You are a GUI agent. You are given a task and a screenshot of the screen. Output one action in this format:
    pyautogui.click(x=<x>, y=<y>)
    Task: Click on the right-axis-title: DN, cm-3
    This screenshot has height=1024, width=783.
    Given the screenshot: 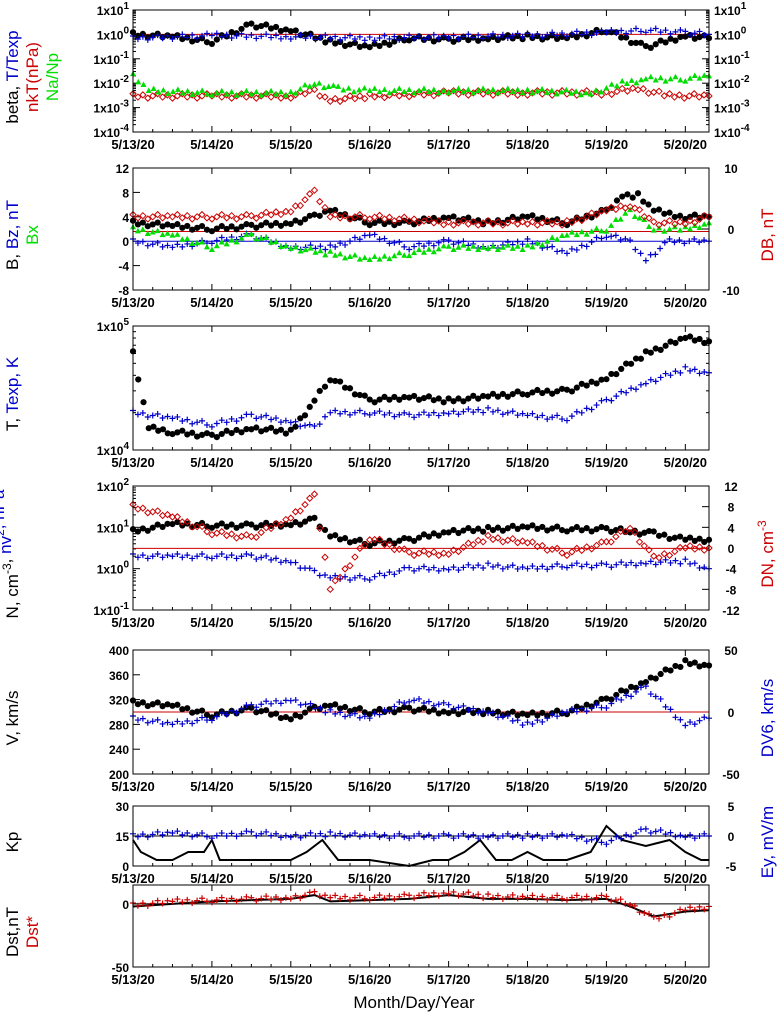 What is the action you would take?
    pyautogui.click(x=766, y=554)
    